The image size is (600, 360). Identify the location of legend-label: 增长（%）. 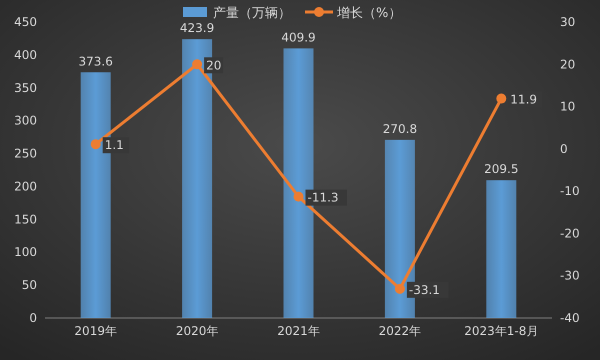
(369, 13).